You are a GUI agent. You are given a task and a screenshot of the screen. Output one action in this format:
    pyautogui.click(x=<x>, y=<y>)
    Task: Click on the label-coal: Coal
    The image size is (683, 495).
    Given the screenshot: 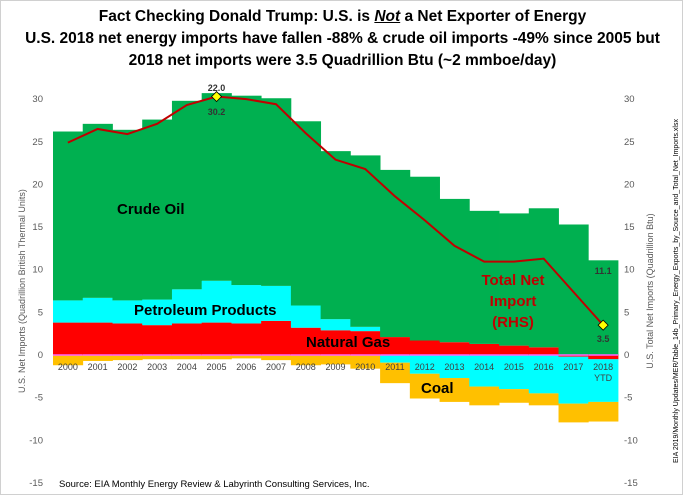 What is the action you would take?
    pyautogui.click(x=437, y=388)
    